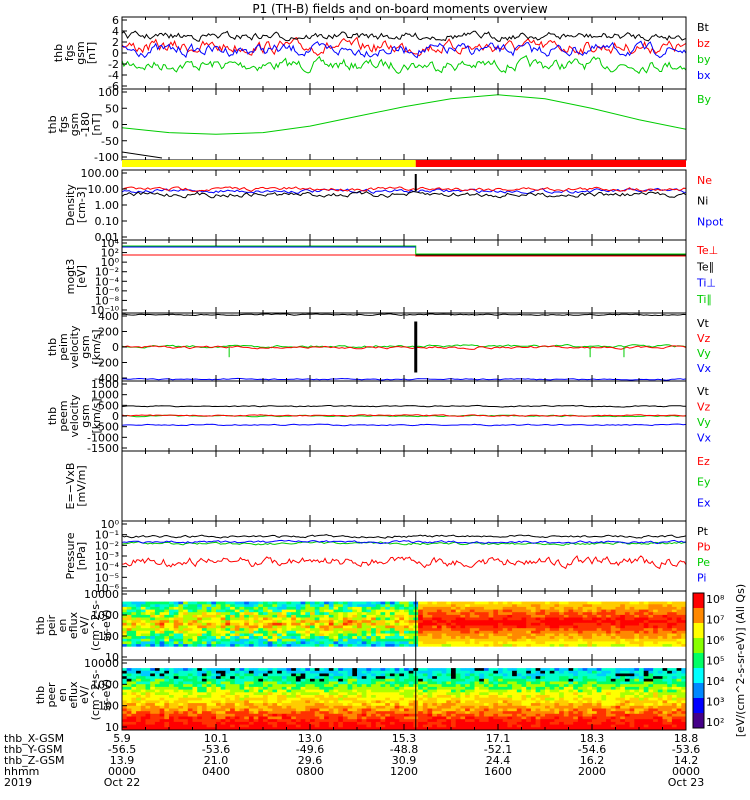  Describe the element at coordinates (704, 75) in the screenshot. I see `legend-bx: bx` at that location.